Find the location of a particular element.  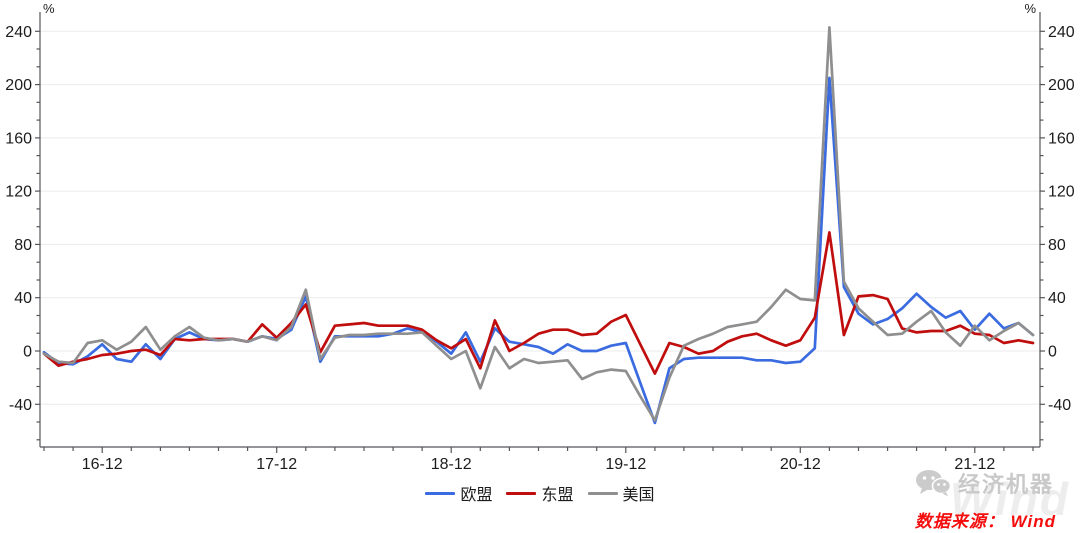

x-axis-tick-label: 21-12 is located at coordinates (974, 464).